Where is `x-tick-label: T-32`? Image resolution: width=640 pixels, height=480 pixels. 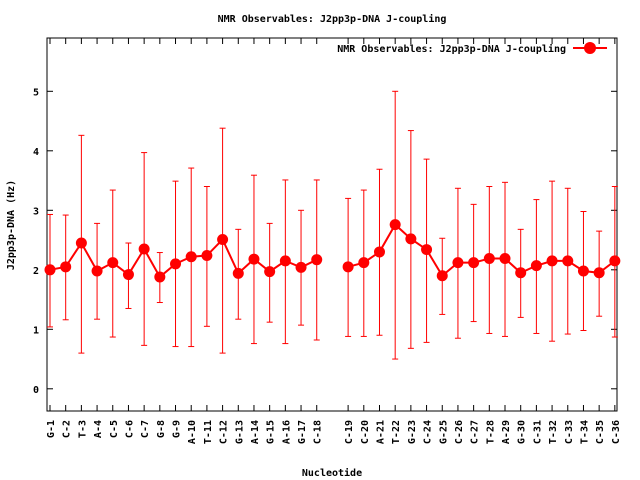
x-tick-label: T-32 is located at coordinates (553, 432).